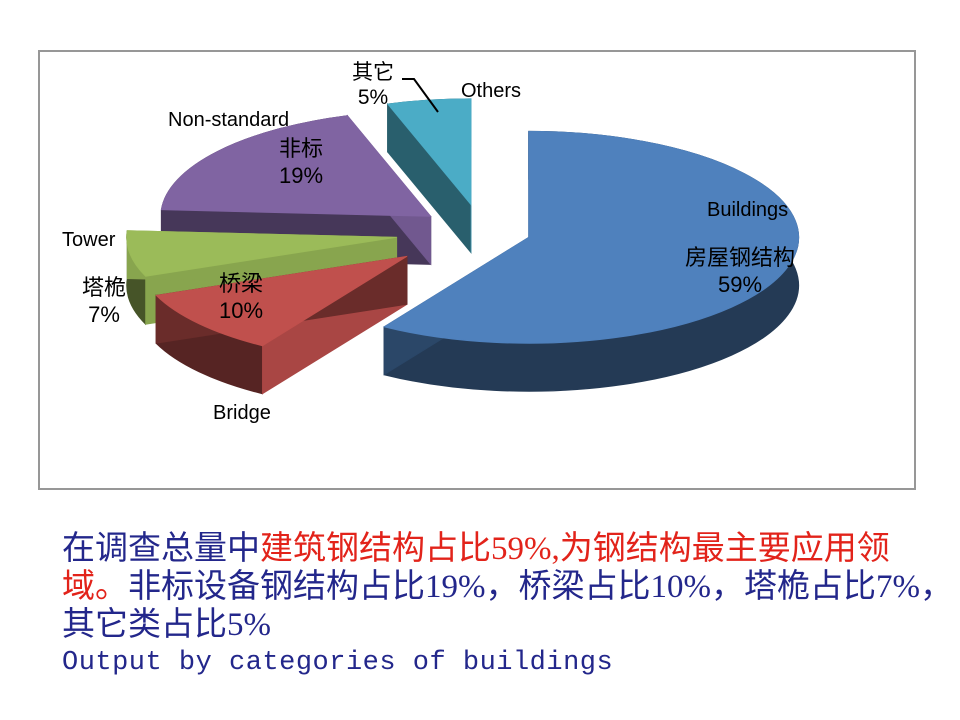  Describe the element at coordinates (104, 301) in the screenshot. I see `label-tower-zh: 塔桅 7%` at that location.